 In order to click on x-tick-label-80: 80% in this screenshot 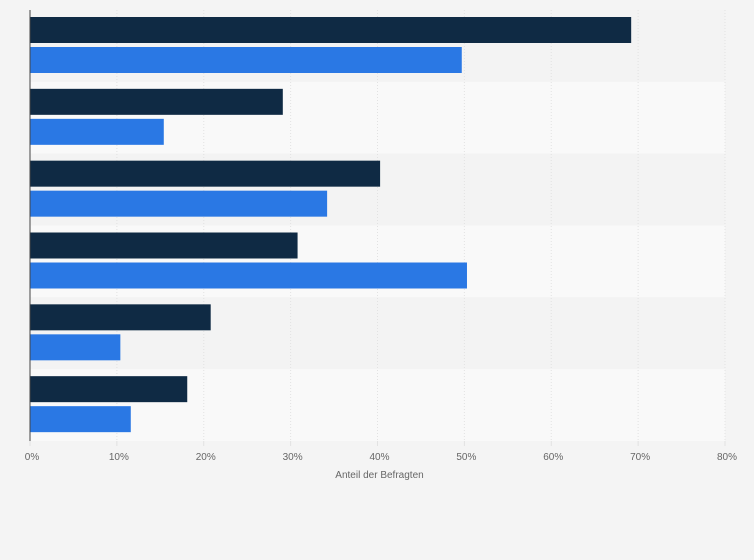, I will do `click(727, 457)`.